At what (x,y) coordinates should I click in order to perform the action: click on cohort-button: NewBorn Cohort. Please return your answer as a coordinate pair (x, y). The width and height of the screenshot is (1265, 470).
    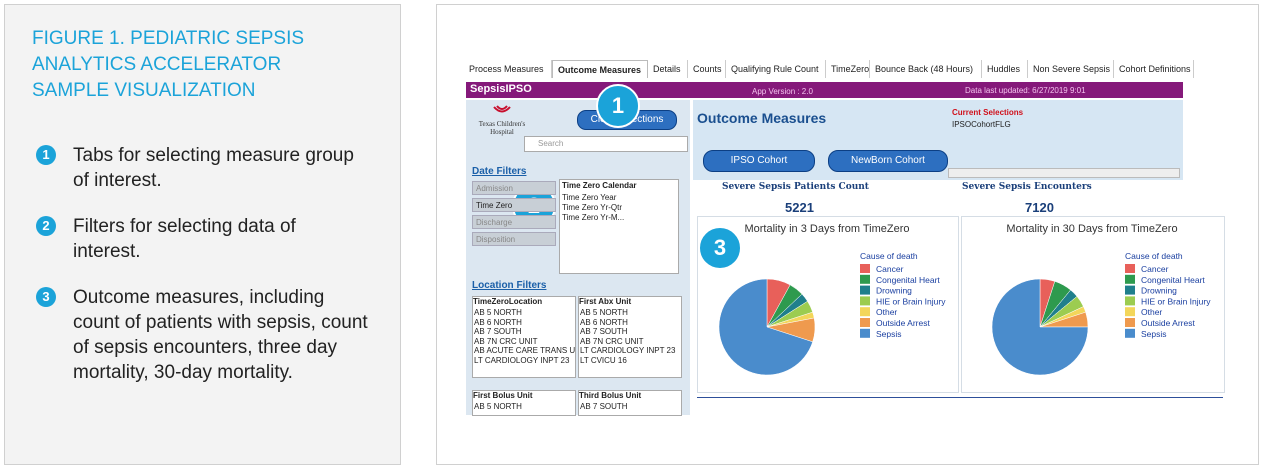
    Looking at the image, I should click on (888, 161).